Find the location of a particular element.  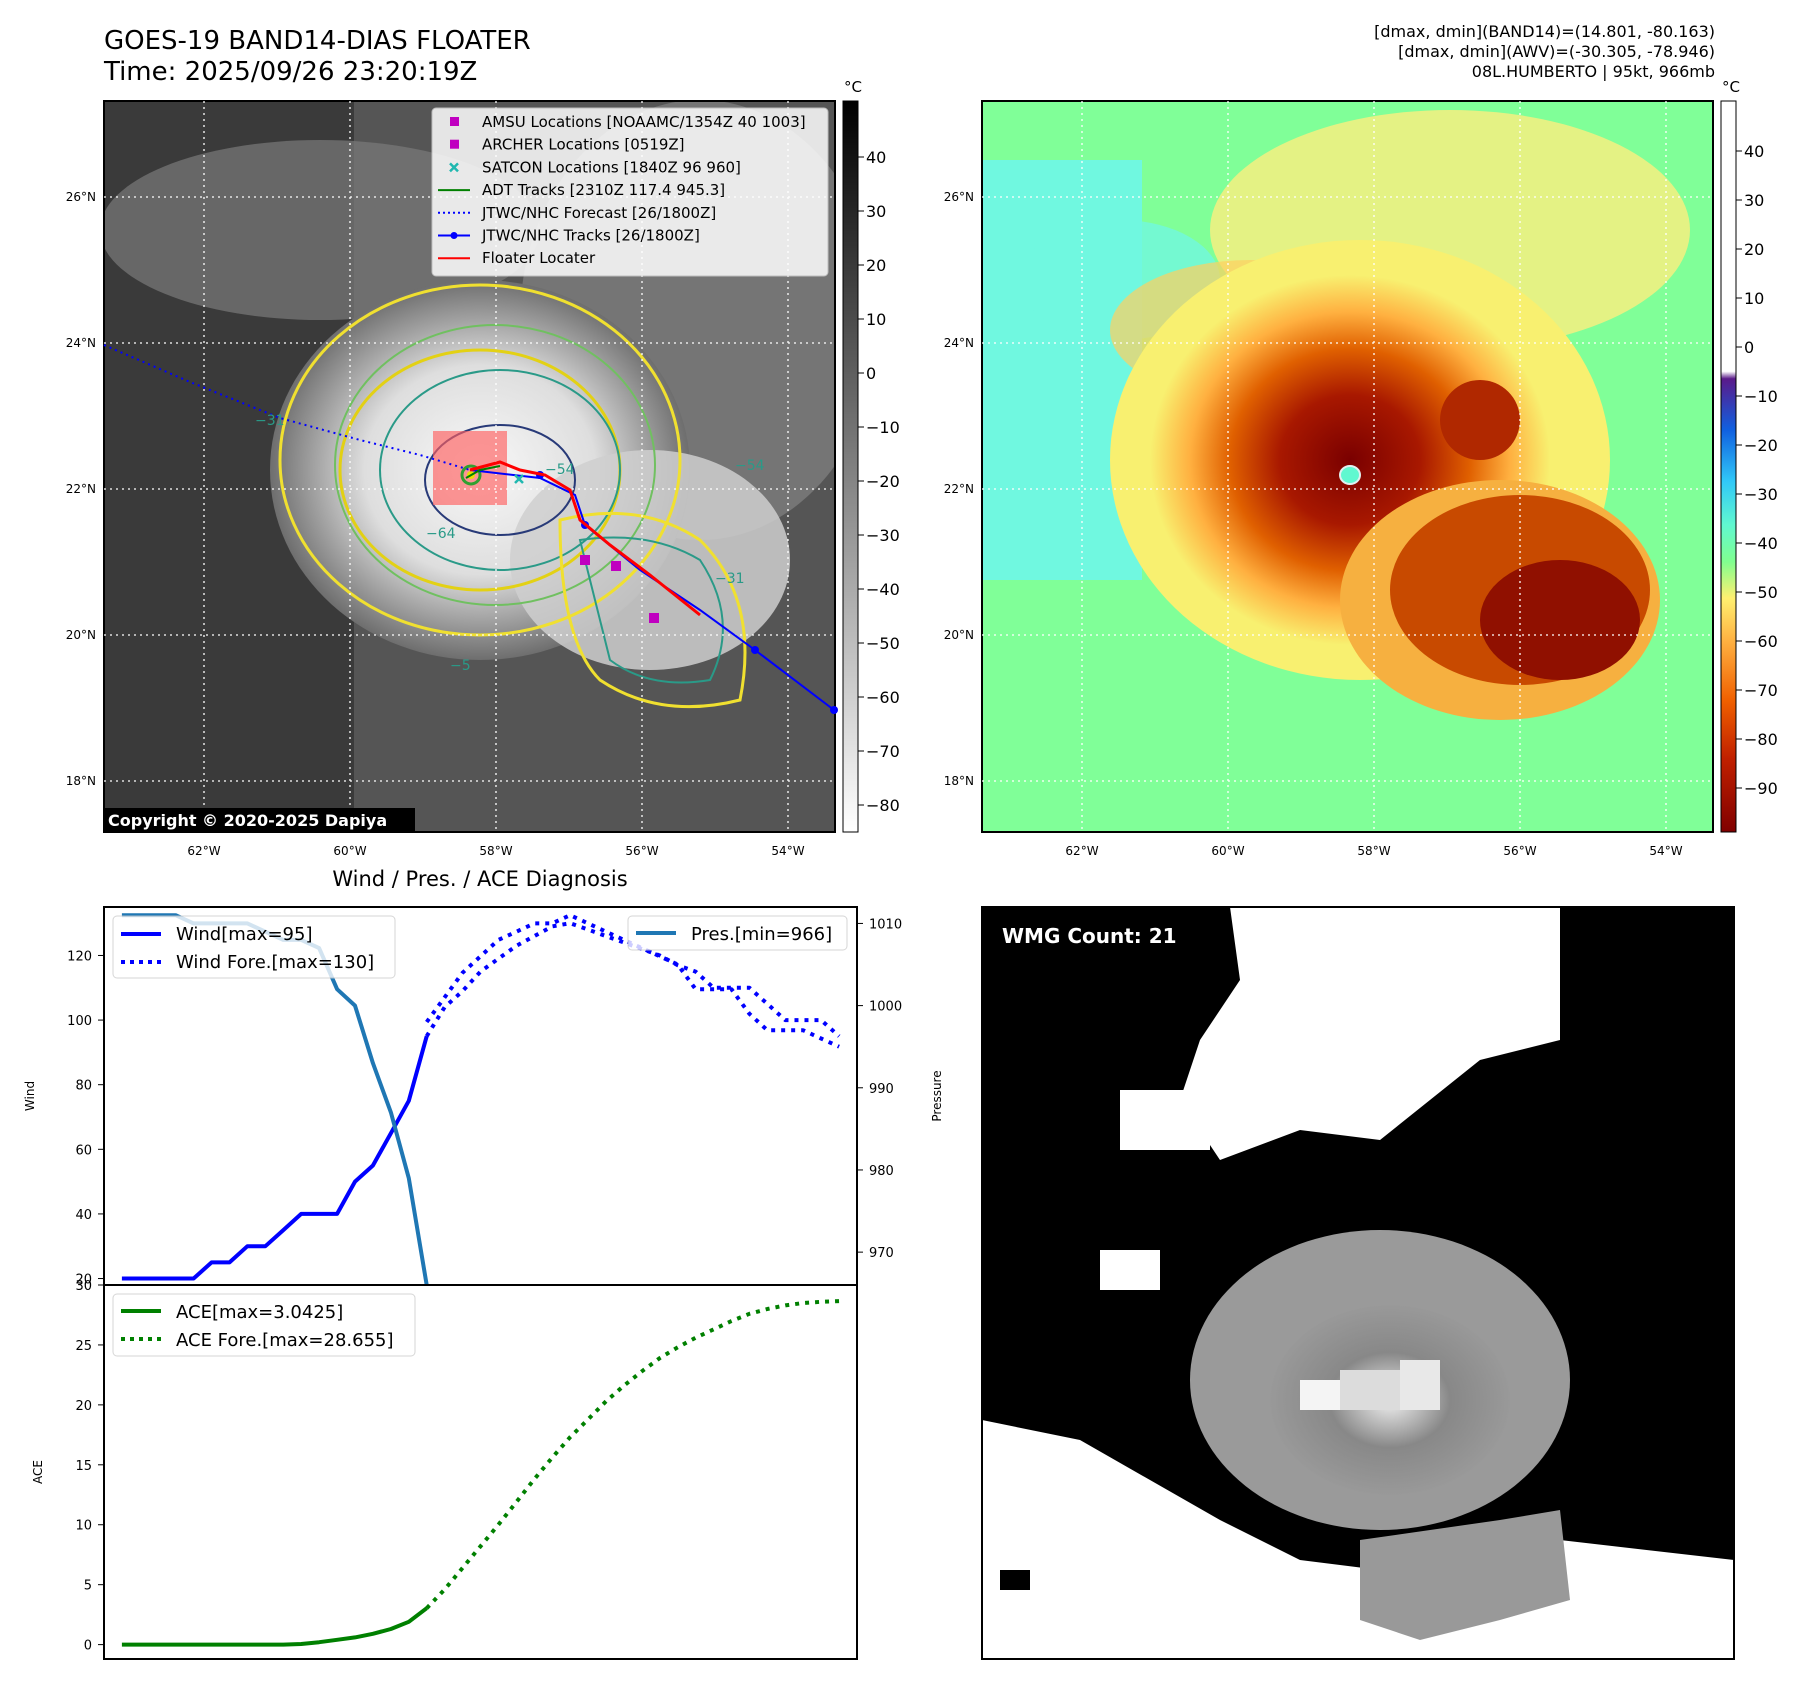

ir-colorbar-unit: °C is located at coordinates (853, 87).